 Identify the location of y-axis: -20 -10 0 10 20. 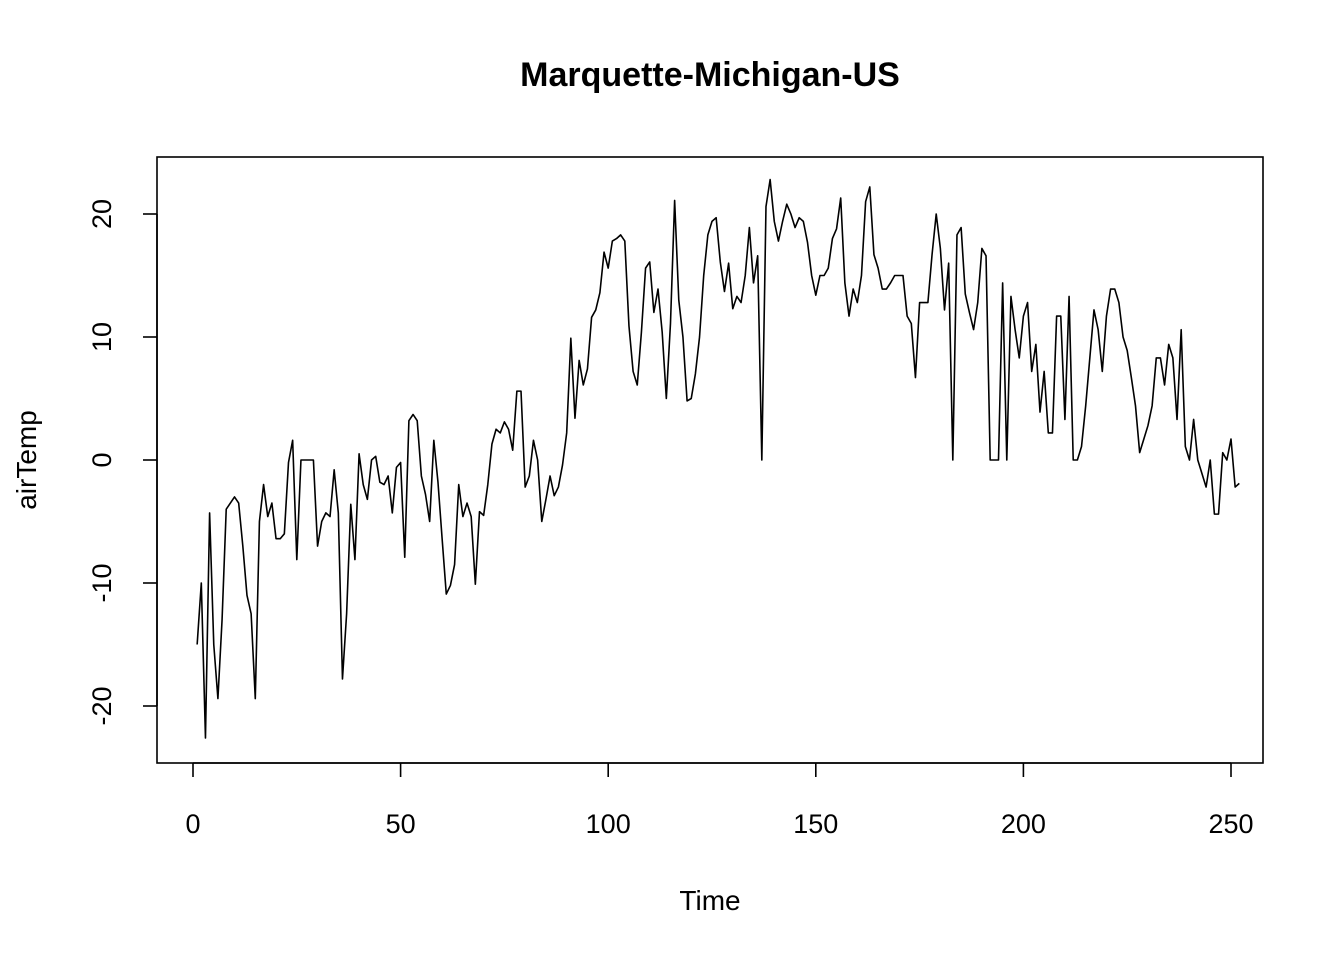
(122, 462).